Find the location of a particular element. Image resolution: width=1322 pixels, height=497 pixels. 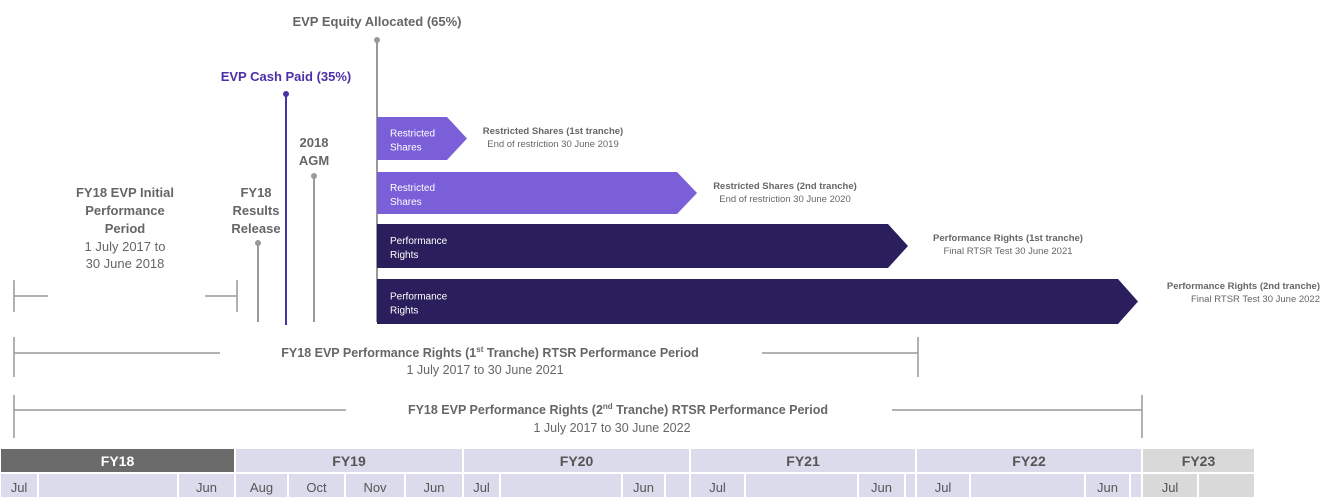

tranche-title: Performance Rights (2nd tranche) is located at coordinates (1243, 286).